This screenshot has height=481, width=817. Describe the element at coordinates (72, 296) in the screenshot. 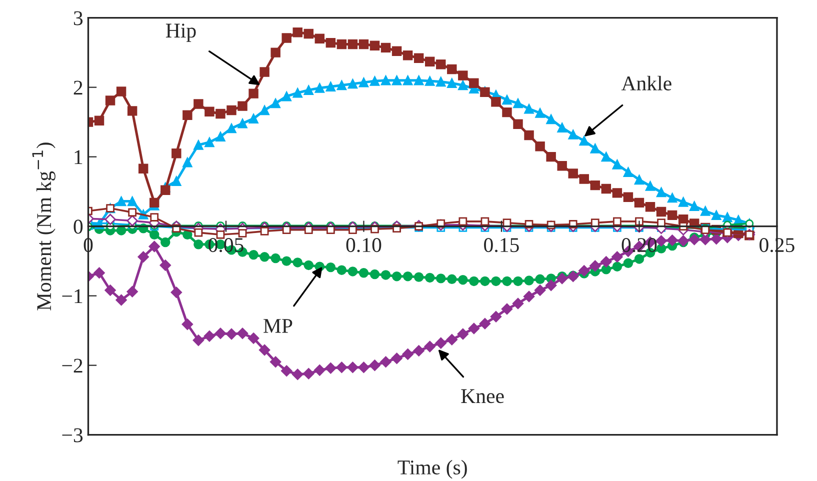

I see `y-tick-label: −1` at that location.